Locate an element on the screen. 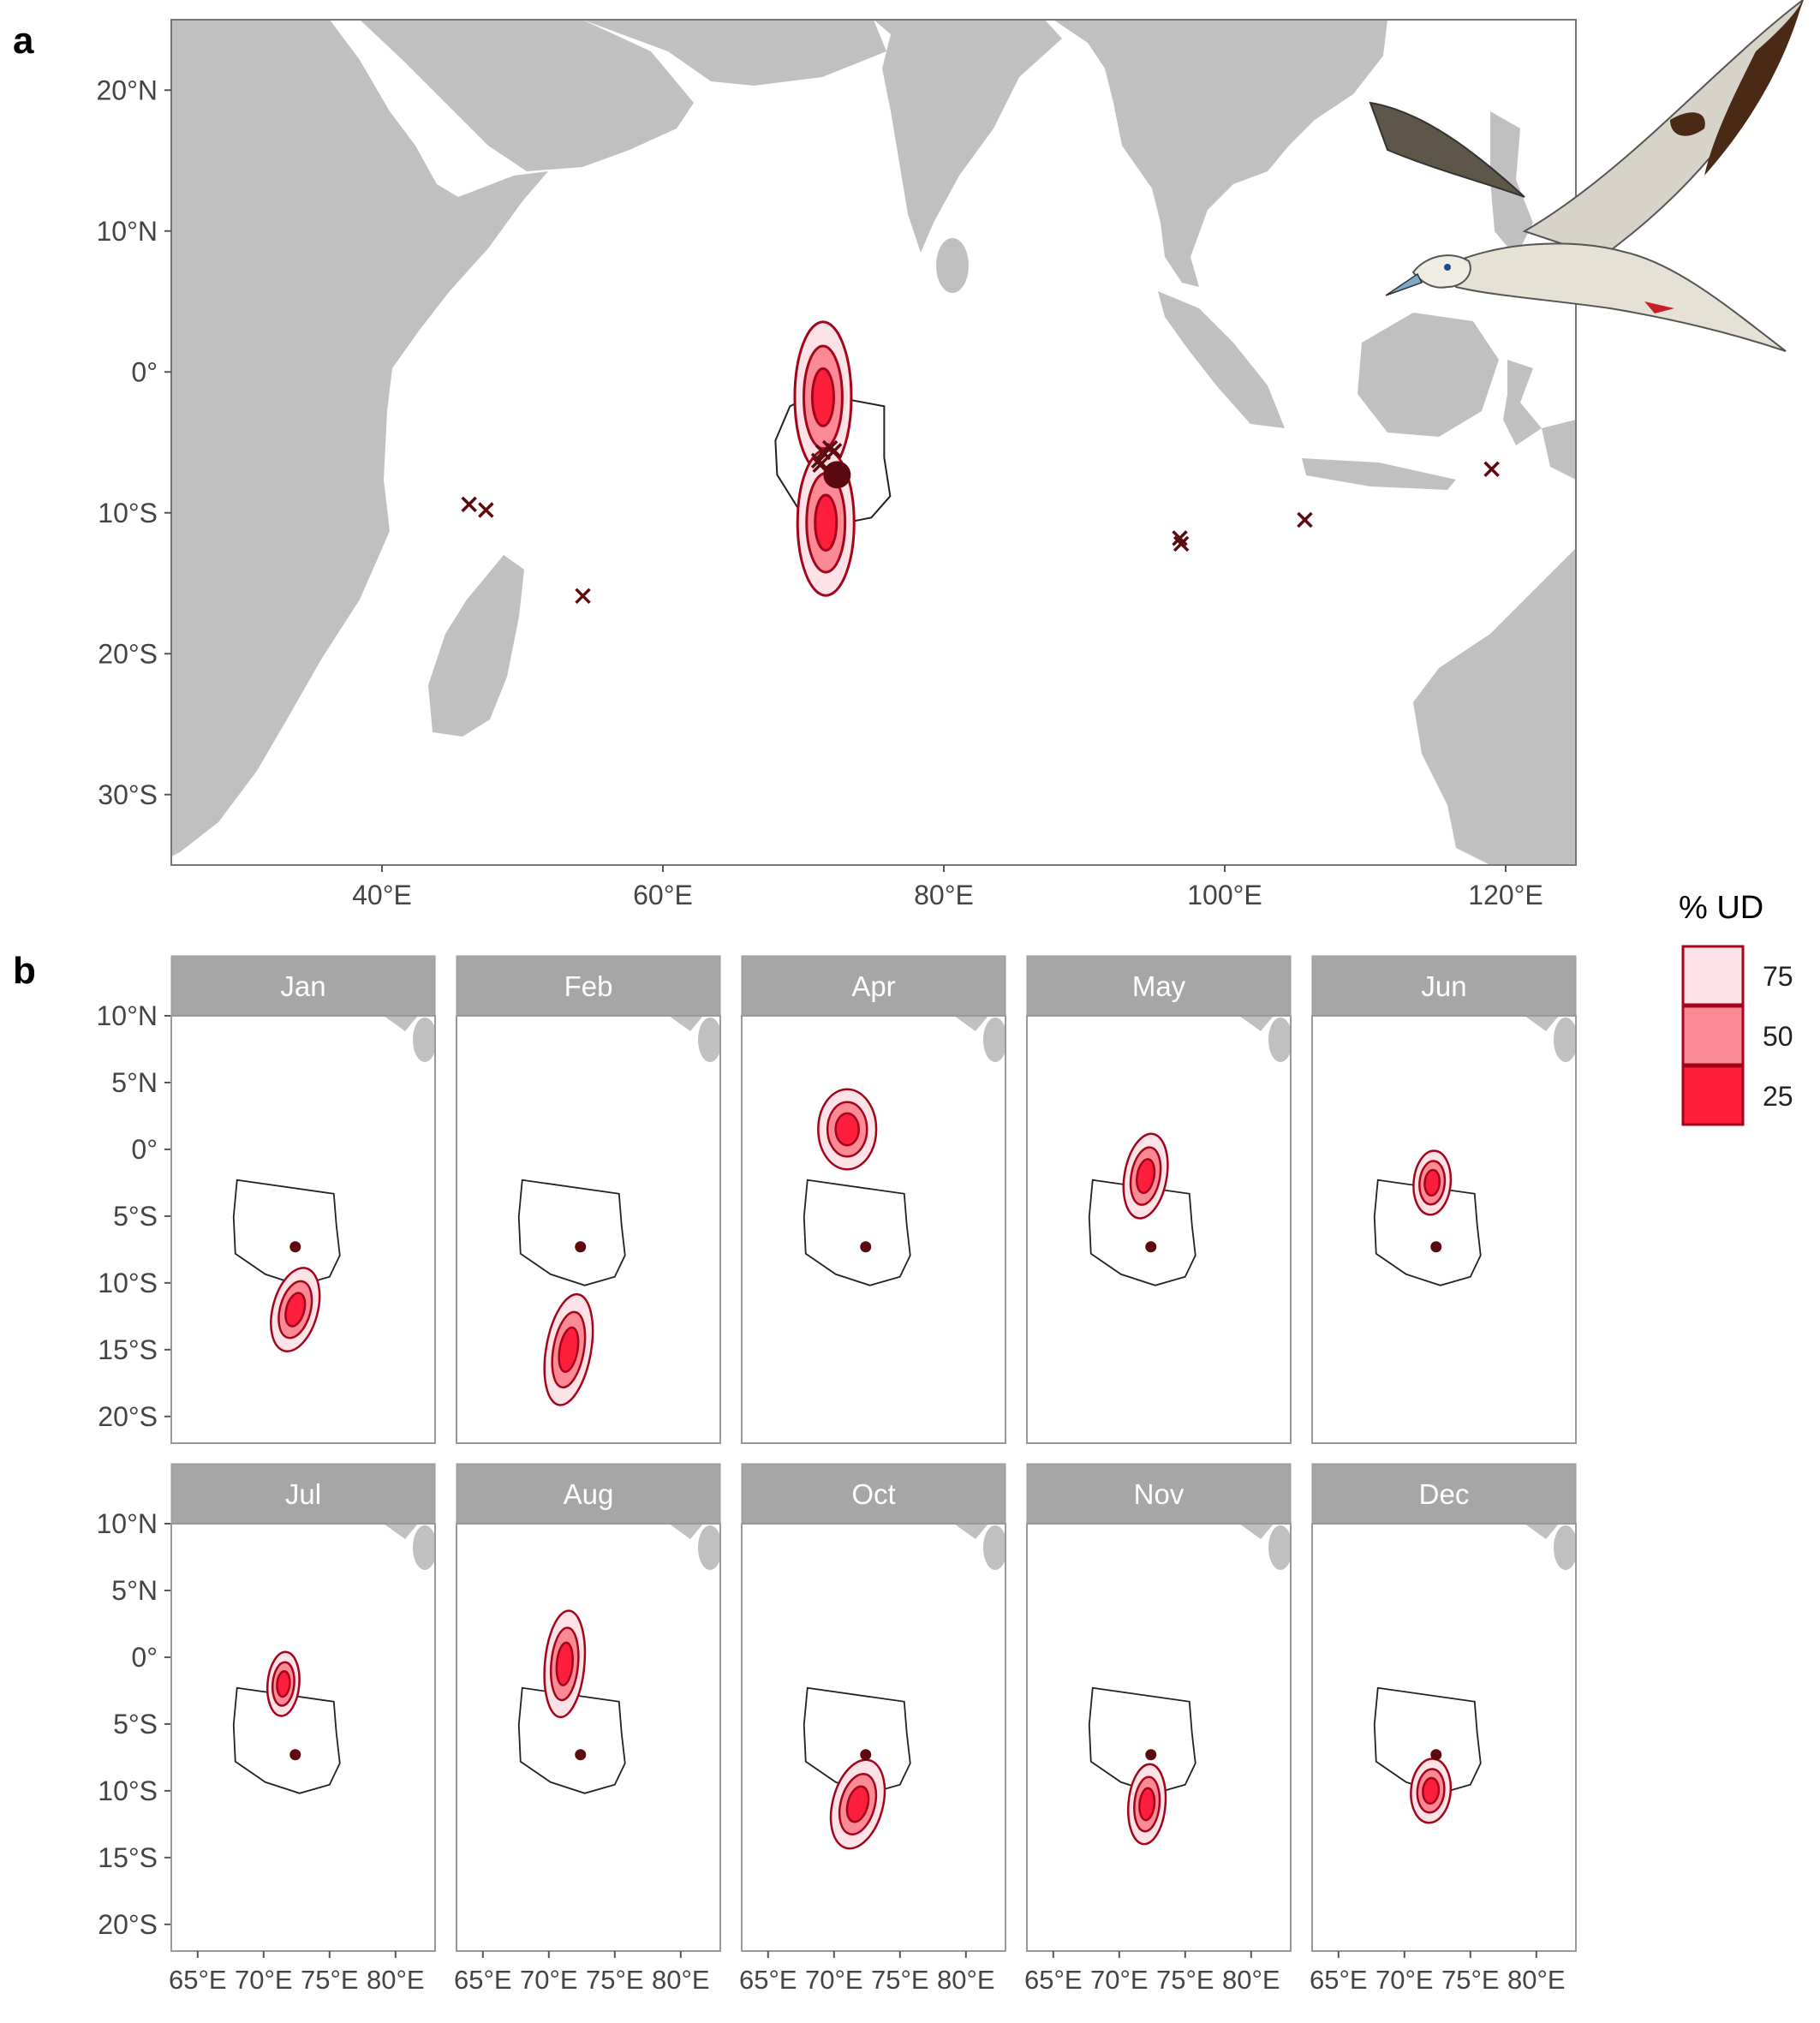  panel-a-lat-label: 30°S is located at coordinates (128, 794).